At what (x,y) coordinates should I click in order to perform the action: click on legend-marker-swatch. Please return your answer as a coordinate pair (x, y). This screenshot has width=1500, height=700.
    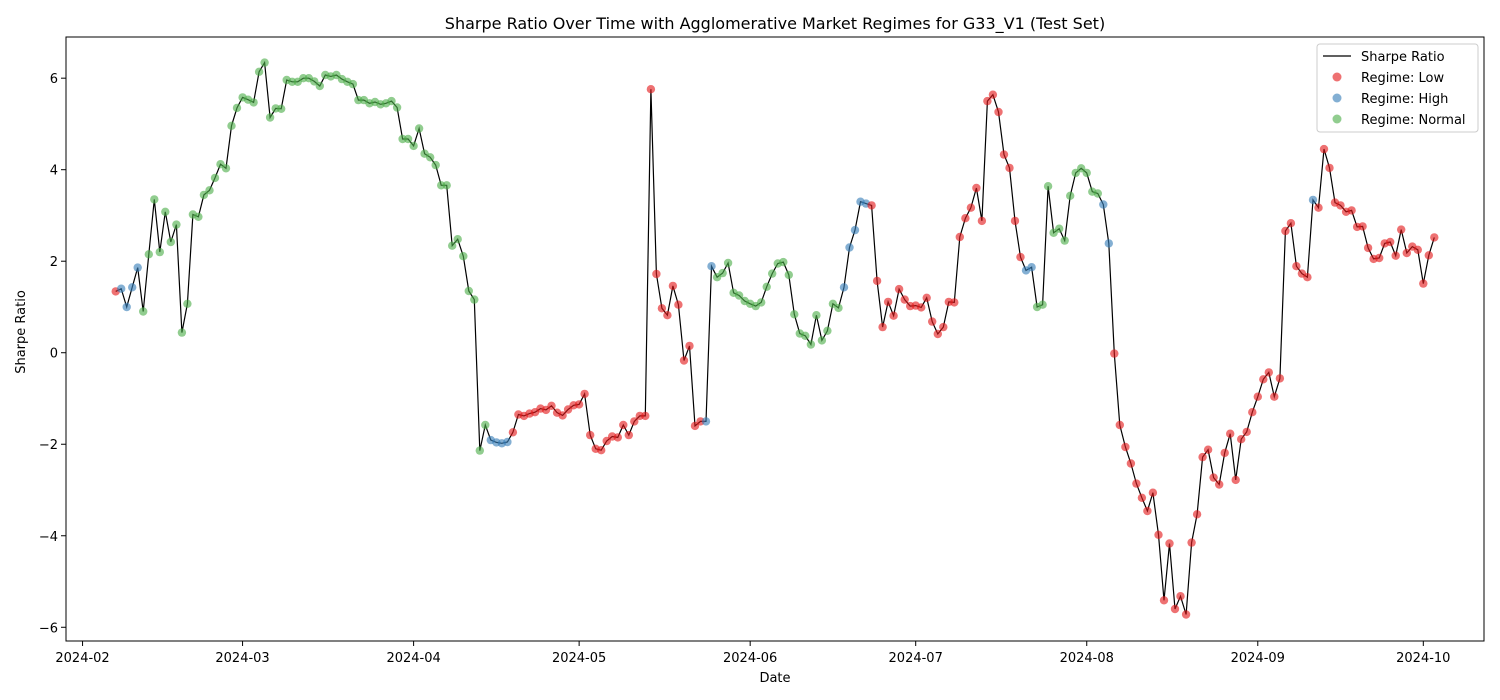
    Looking at the image, I should click on (1337, 119).